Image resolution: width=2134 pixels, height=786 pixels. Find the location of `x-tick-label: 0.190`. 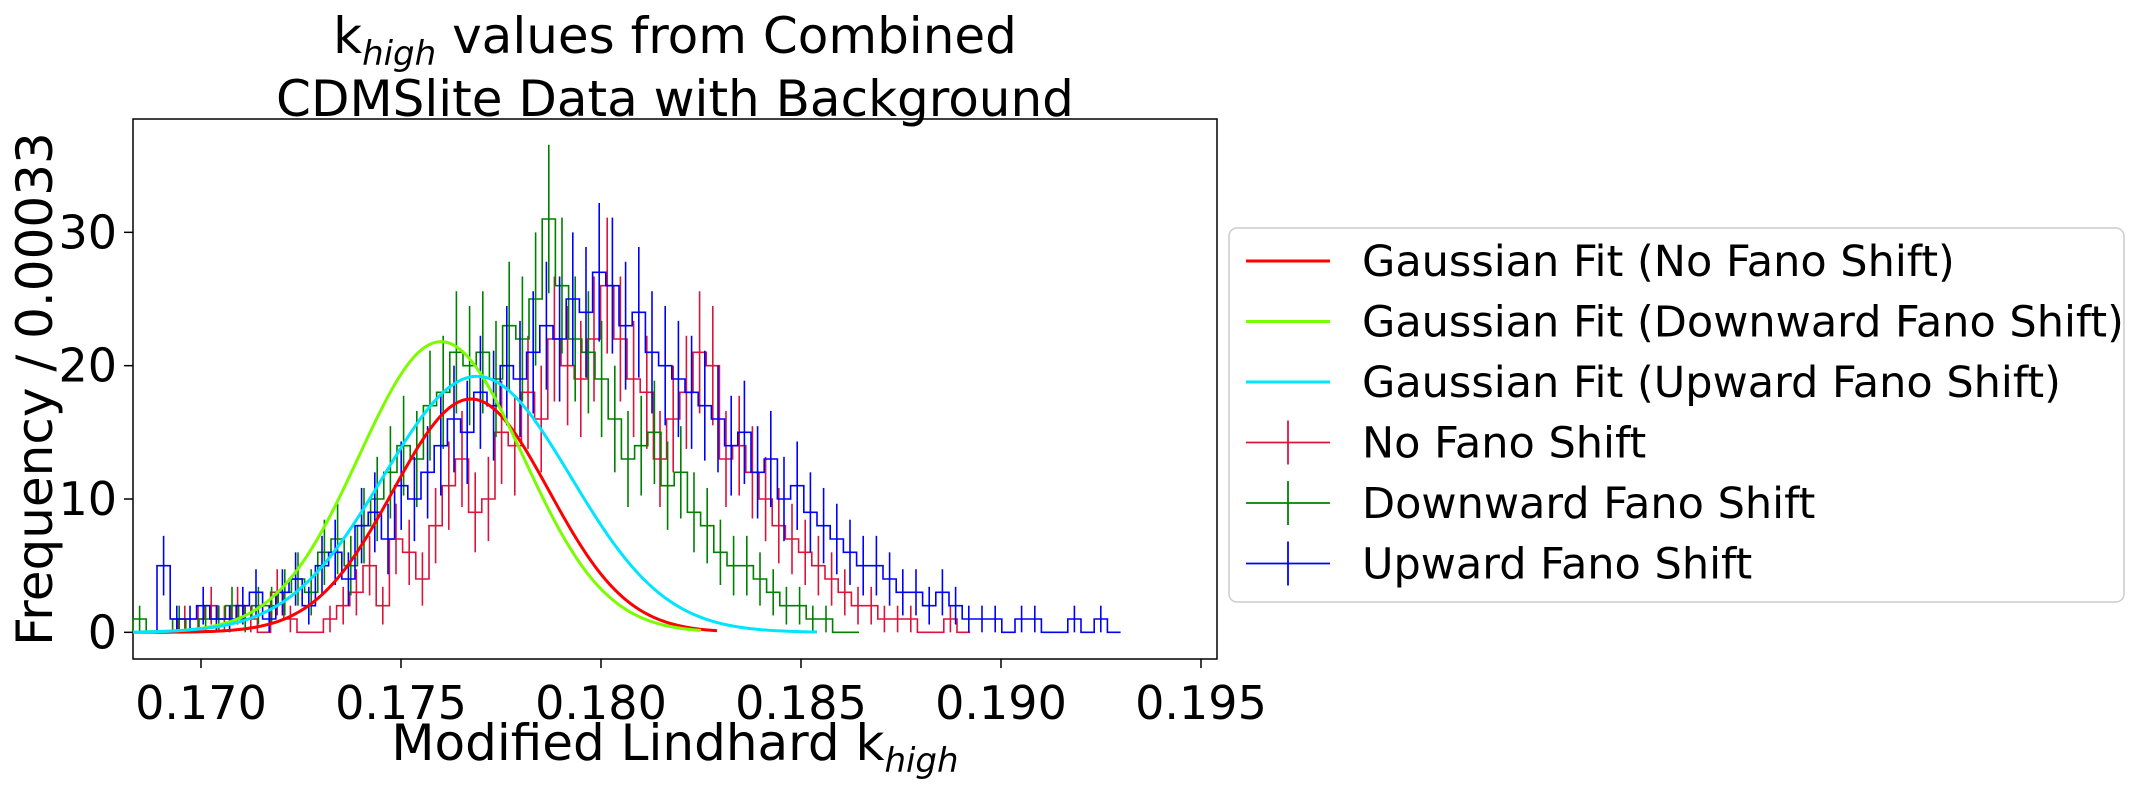

x-tick-label: 0.190 is located at coordinates (1001, 703).